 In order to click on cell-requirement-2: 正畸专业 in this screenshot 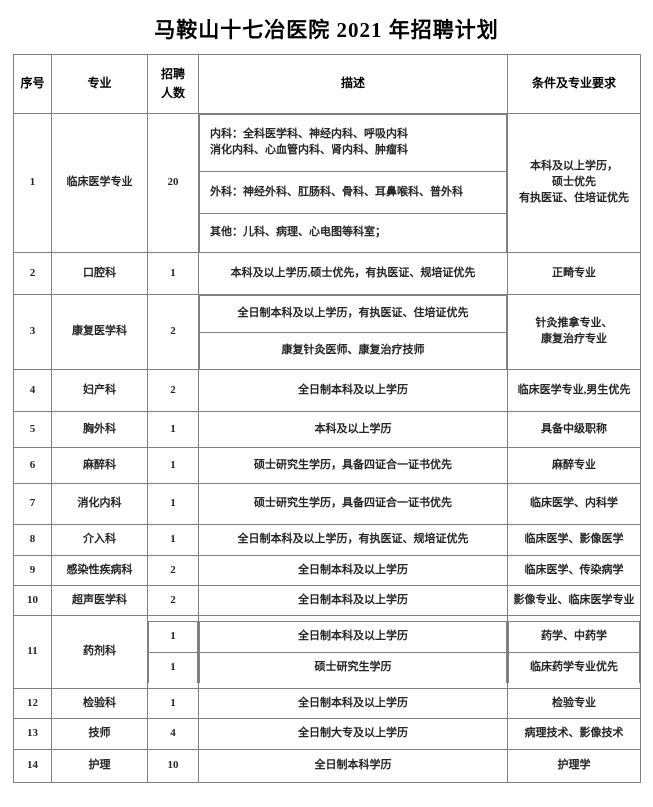, I will do `click(574, 273)`.